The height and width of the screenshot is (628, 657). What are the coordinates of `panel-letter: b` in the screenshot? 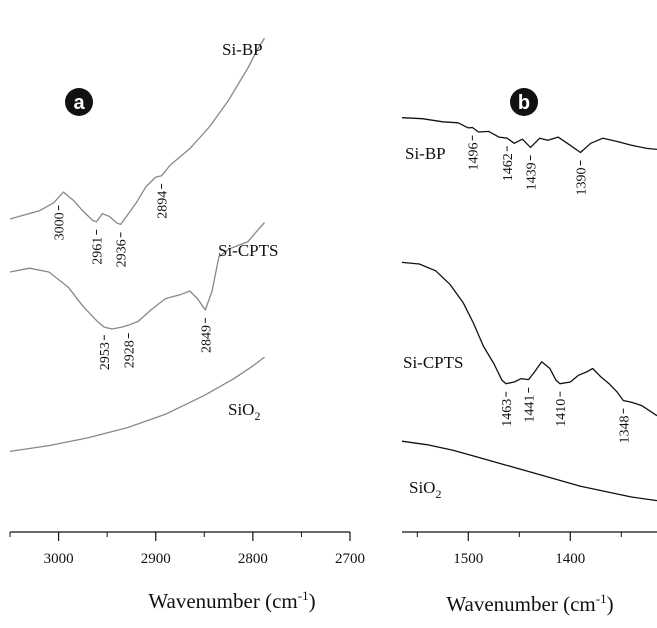 It's located at (524, 103).